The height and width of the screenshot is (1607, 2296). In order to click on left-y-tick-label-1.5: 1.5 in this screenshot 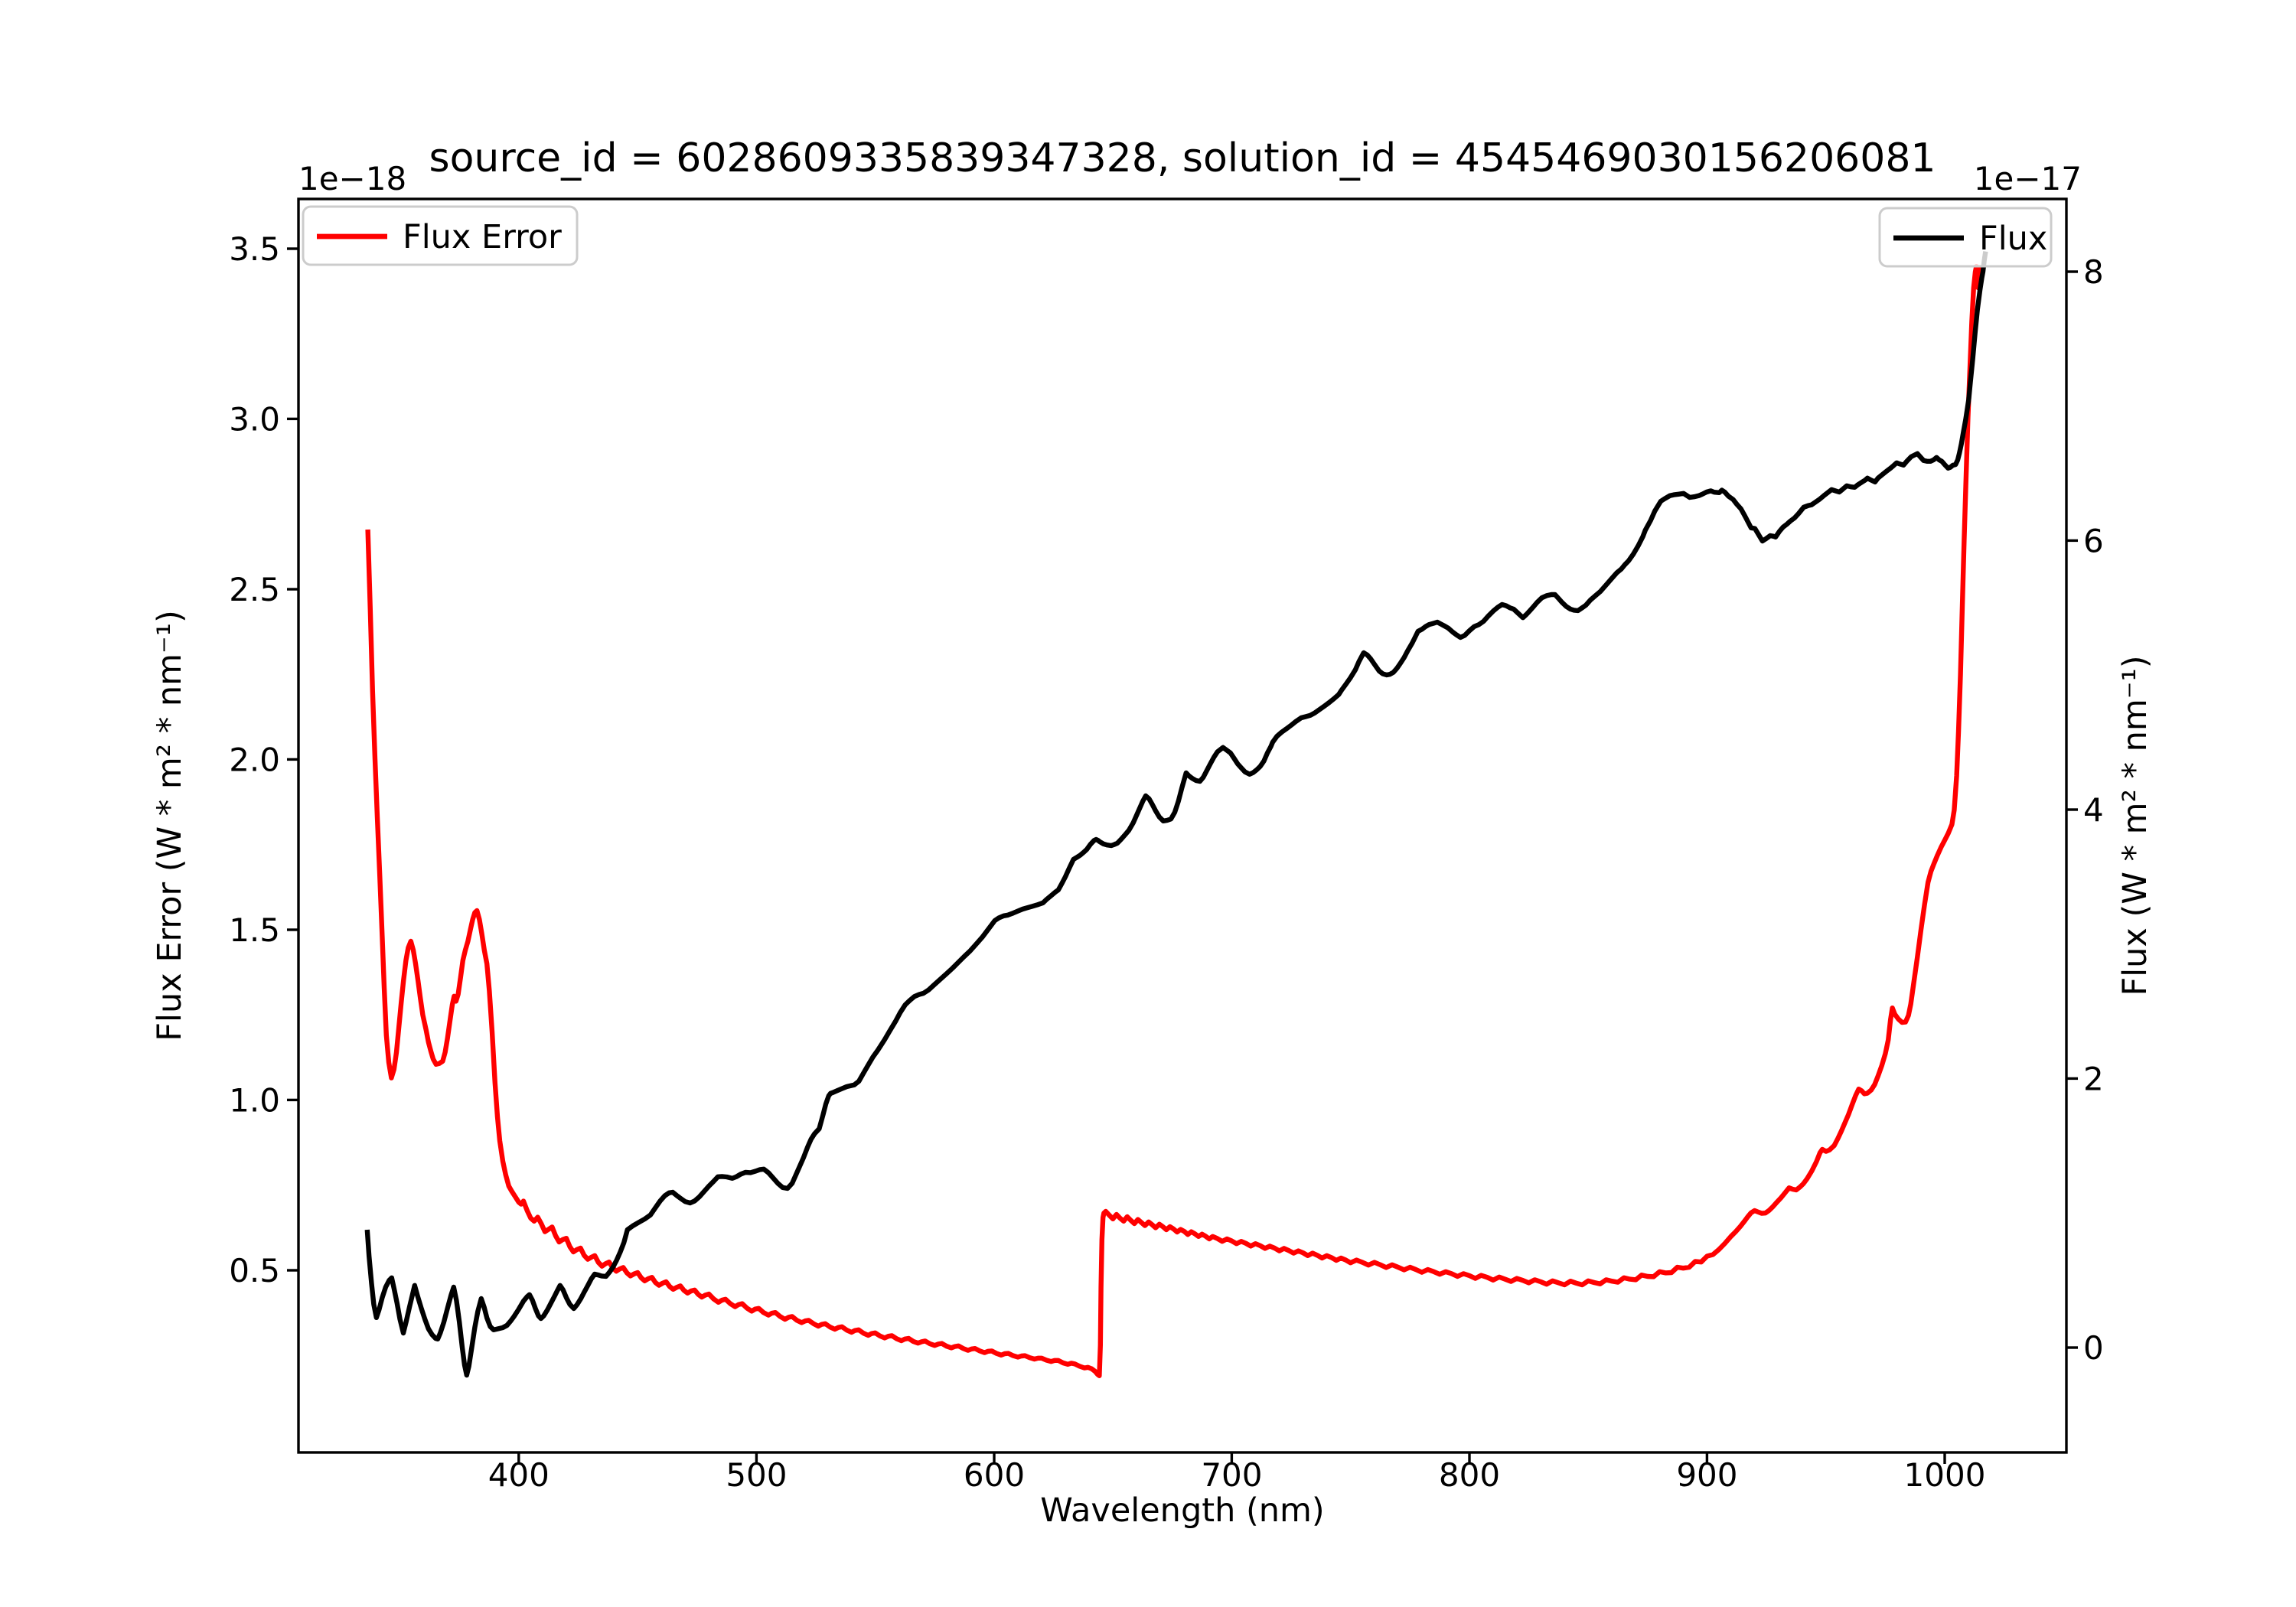, I will do `click(254, 930)`.